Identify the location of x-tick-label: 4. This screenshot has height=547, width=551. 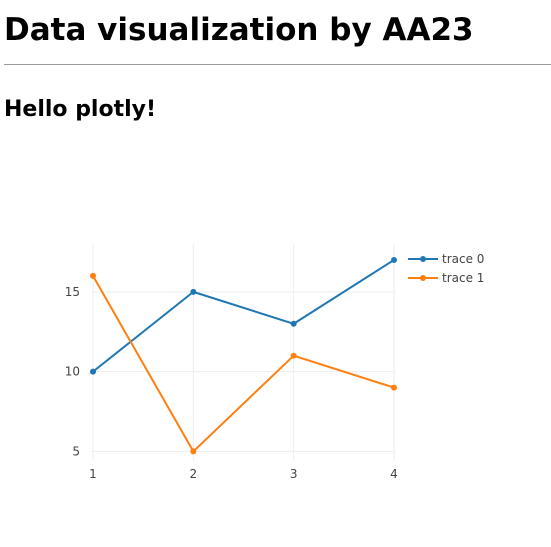
(394, 474).